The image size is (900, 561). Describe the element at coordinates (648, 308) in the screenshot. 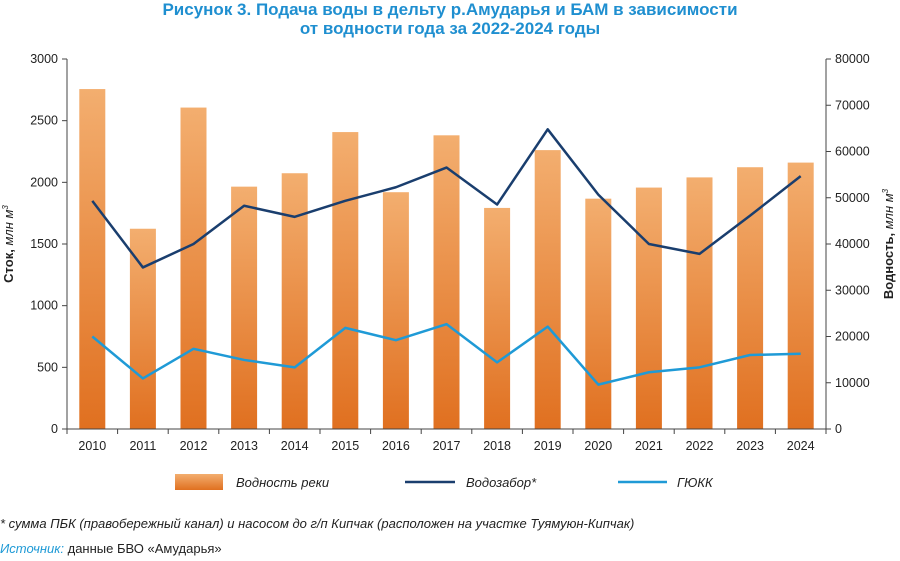

I see `bar-2021` at that location.